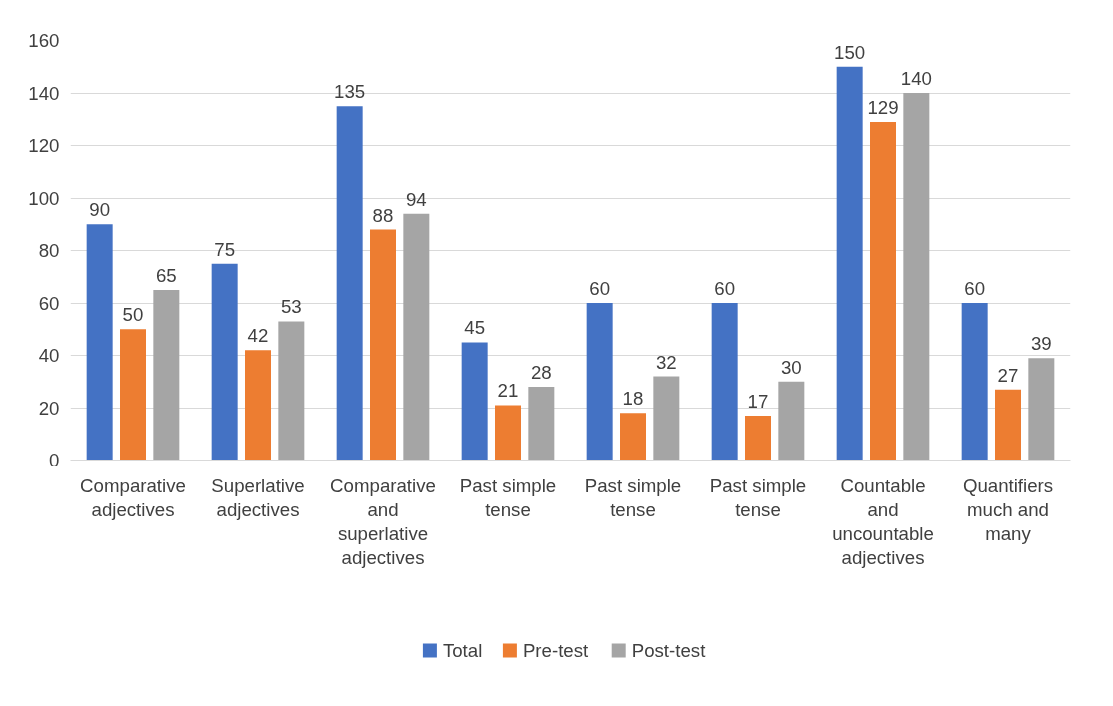  I want to click on x-tick-label: Countable and uncountable adjectives, so click(883, 521).